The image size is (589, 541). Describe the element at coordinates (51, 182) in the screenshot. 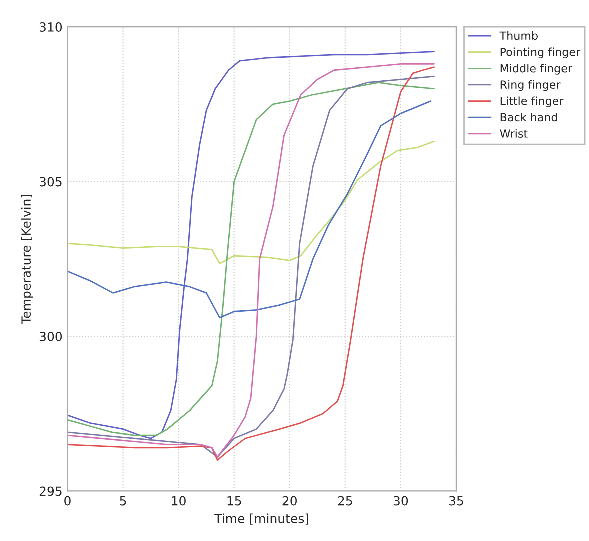

I see `y-tick-label: 305` at that location.